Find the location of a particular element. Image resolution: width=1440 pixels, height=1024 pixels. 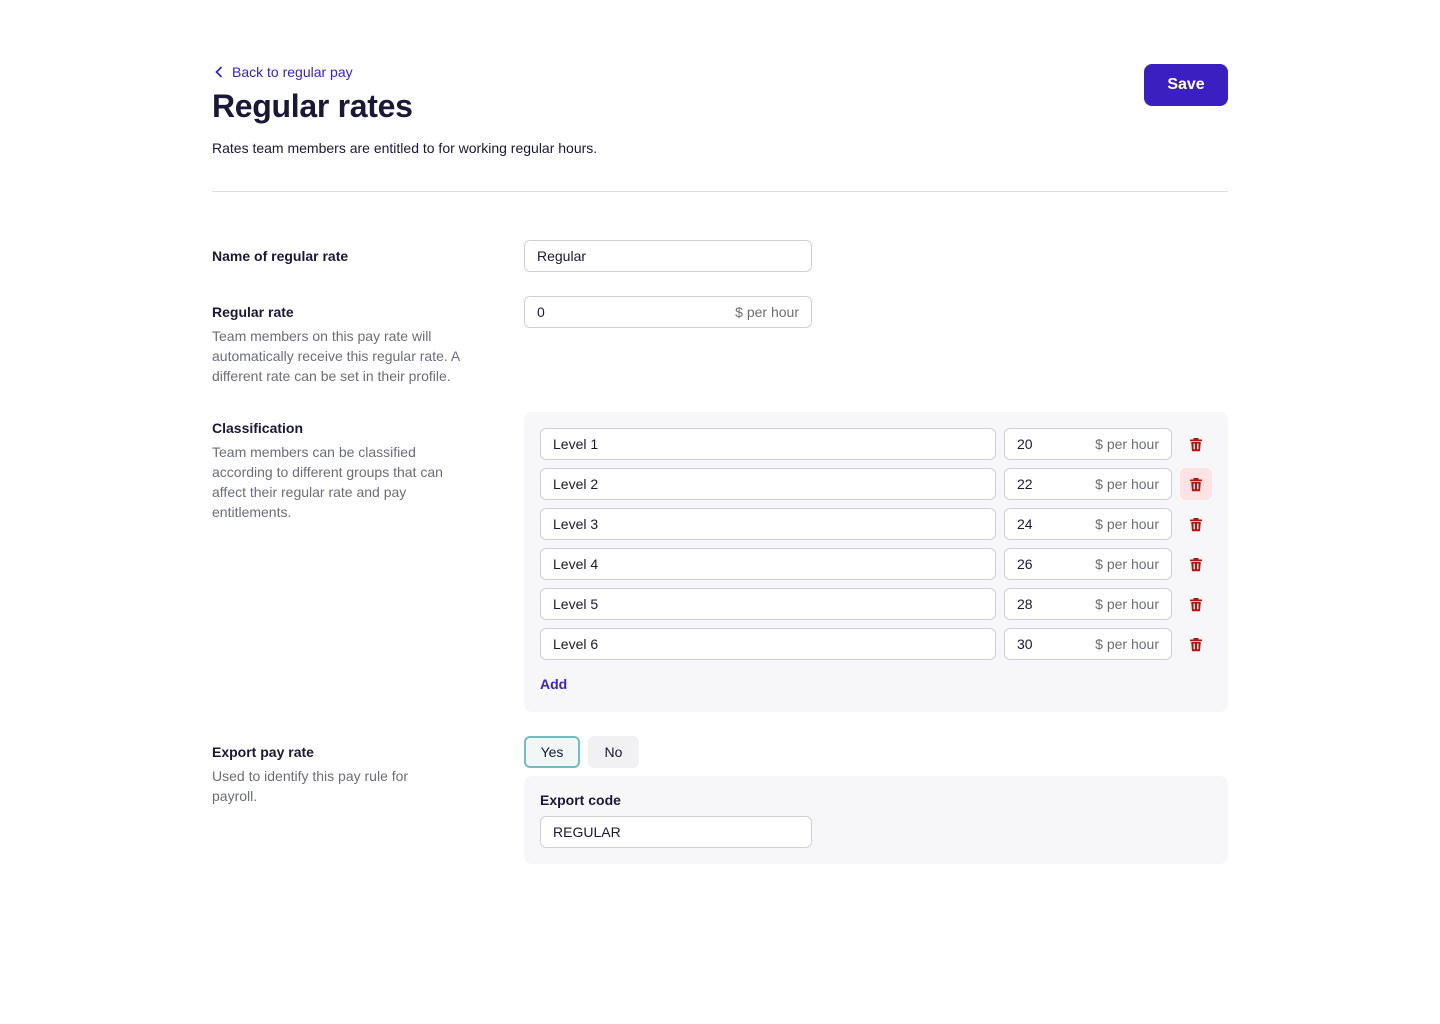

classification-rate-value: 20 is located at coordinates (1025, 444).